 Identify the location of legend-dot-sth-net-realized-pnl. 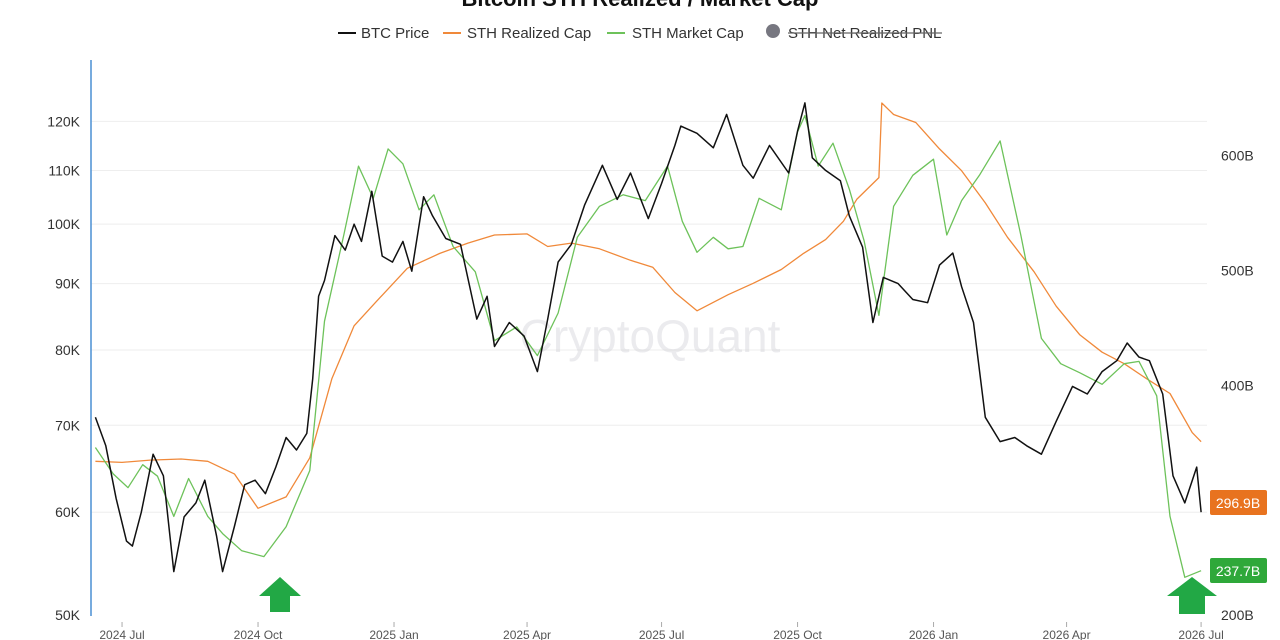
(773, 31).